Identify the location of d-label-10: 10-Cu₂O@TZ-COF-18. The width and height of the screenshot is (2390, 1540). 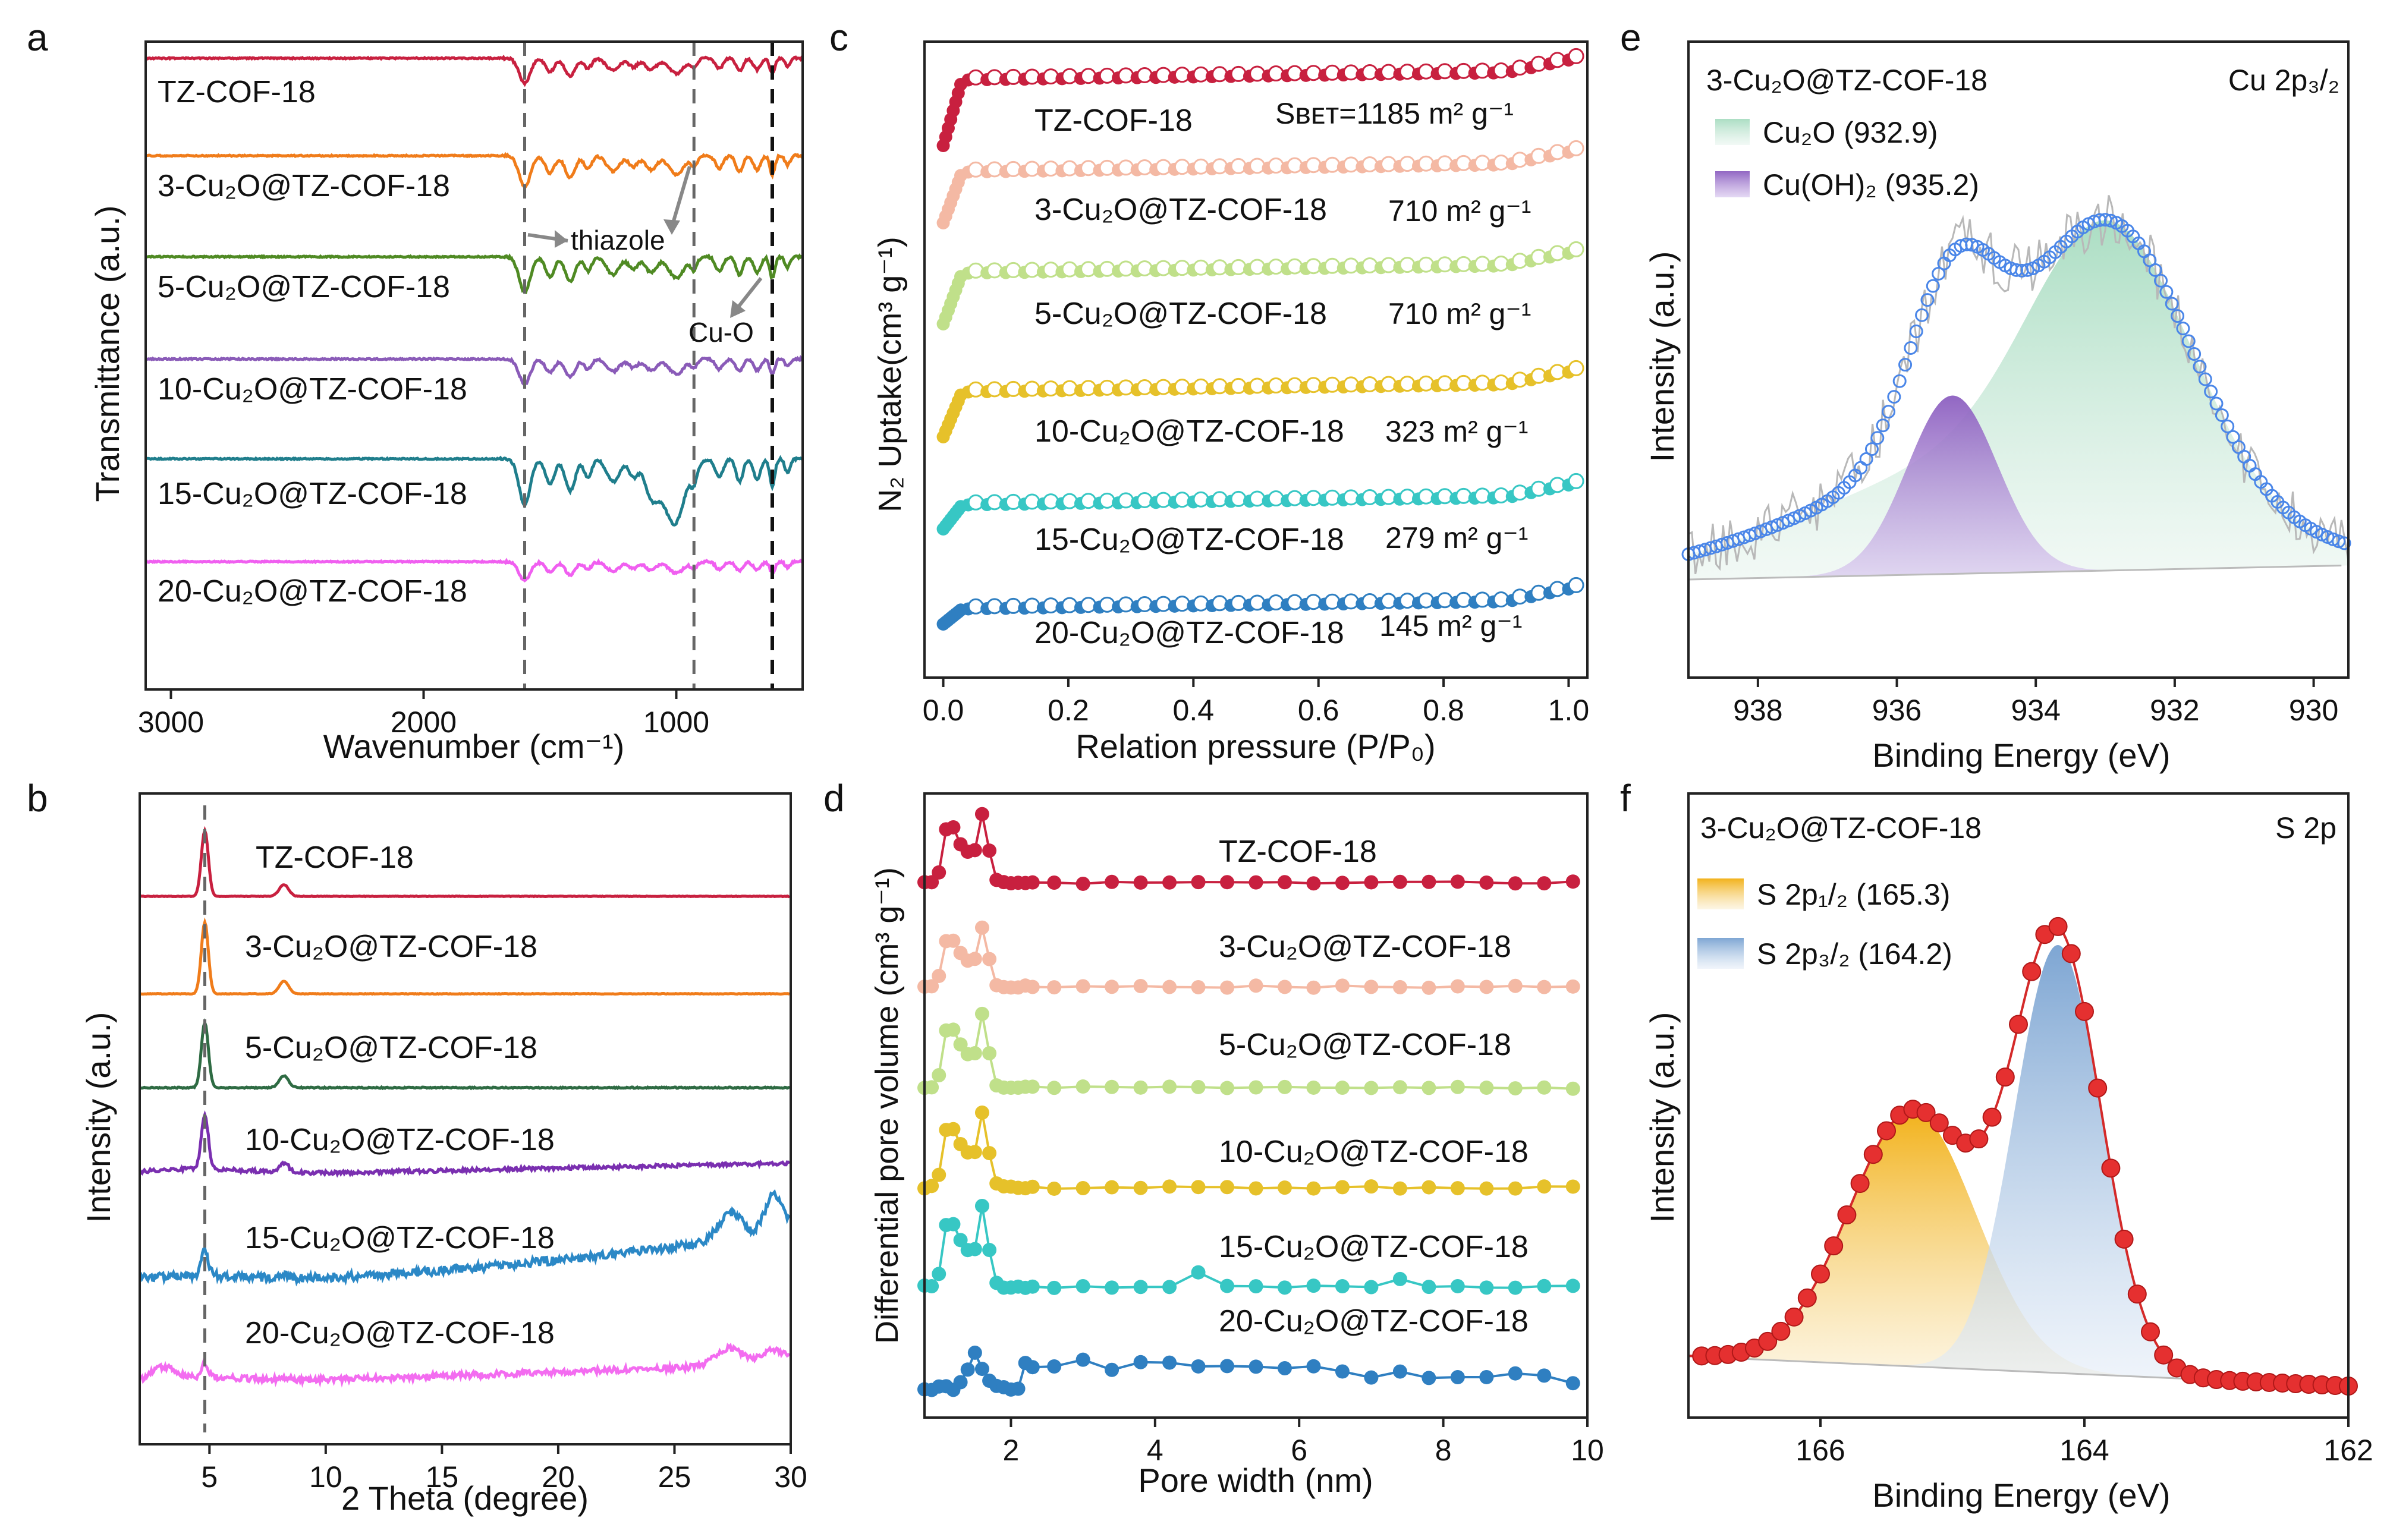
(1374, 1152).